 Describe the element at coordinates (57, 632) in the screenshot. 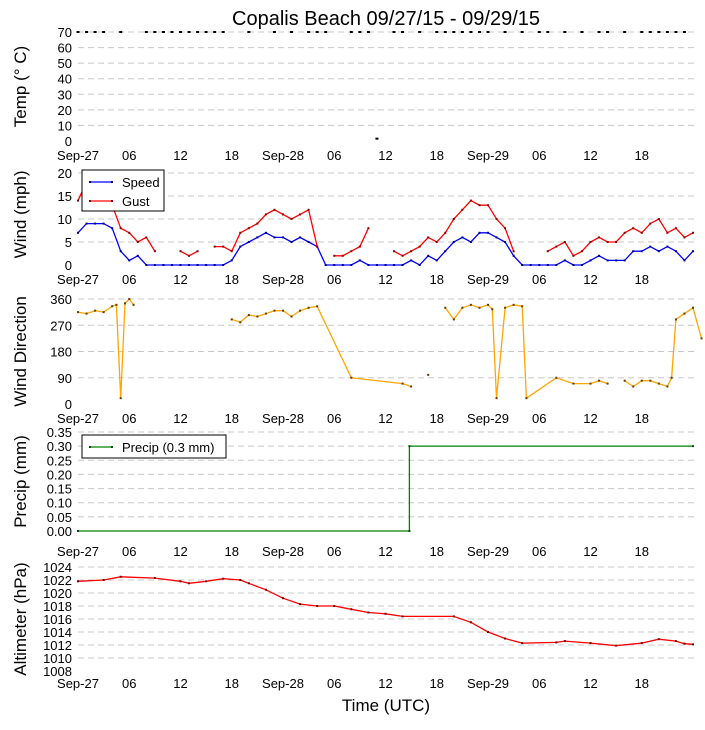

I see `y-tick-label: 1014` at that location.